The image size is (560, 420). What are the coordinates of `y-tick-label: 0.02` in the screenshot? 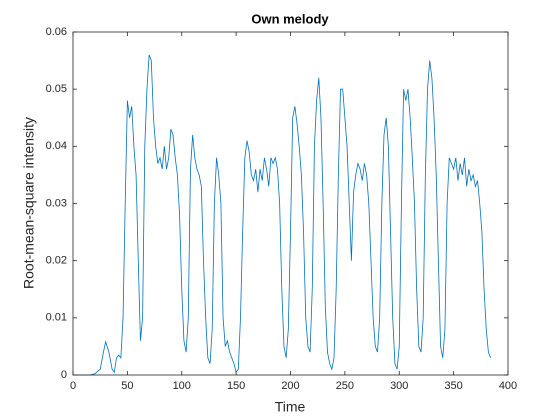 It's located at (56, 261).